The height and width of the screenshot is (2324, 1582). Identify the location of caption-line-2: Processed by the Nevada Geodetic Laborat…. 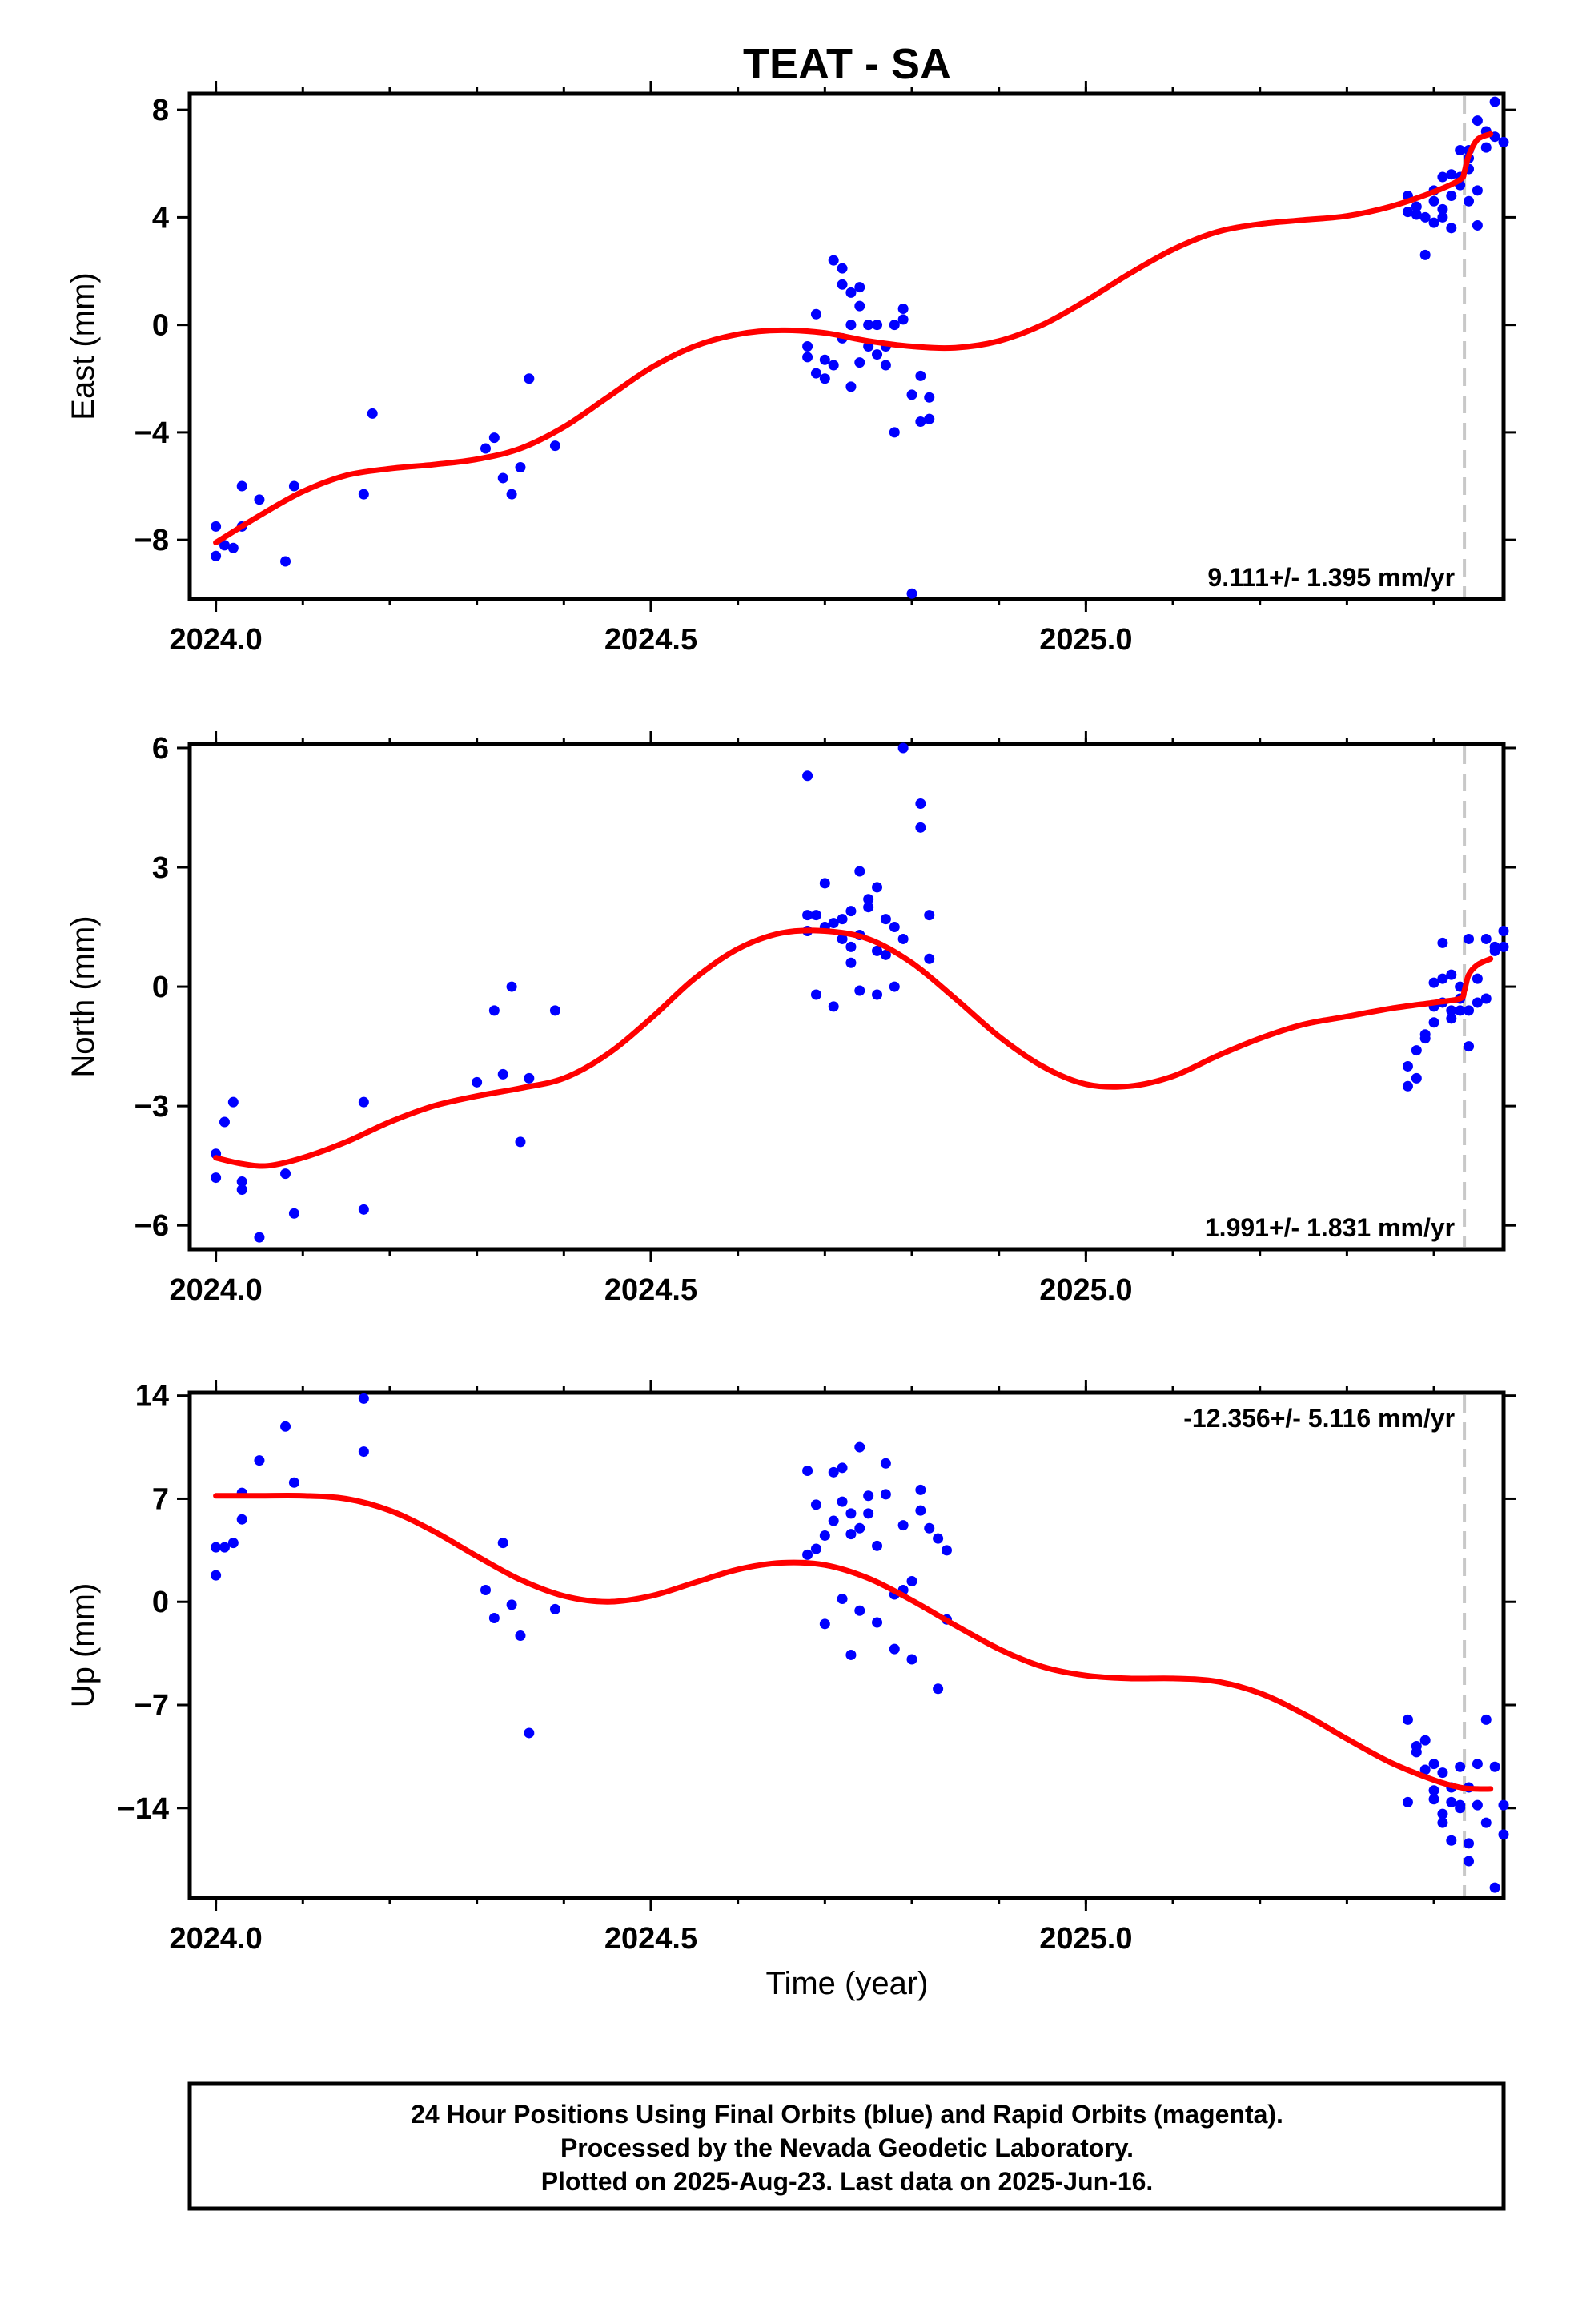
(847, 2147).